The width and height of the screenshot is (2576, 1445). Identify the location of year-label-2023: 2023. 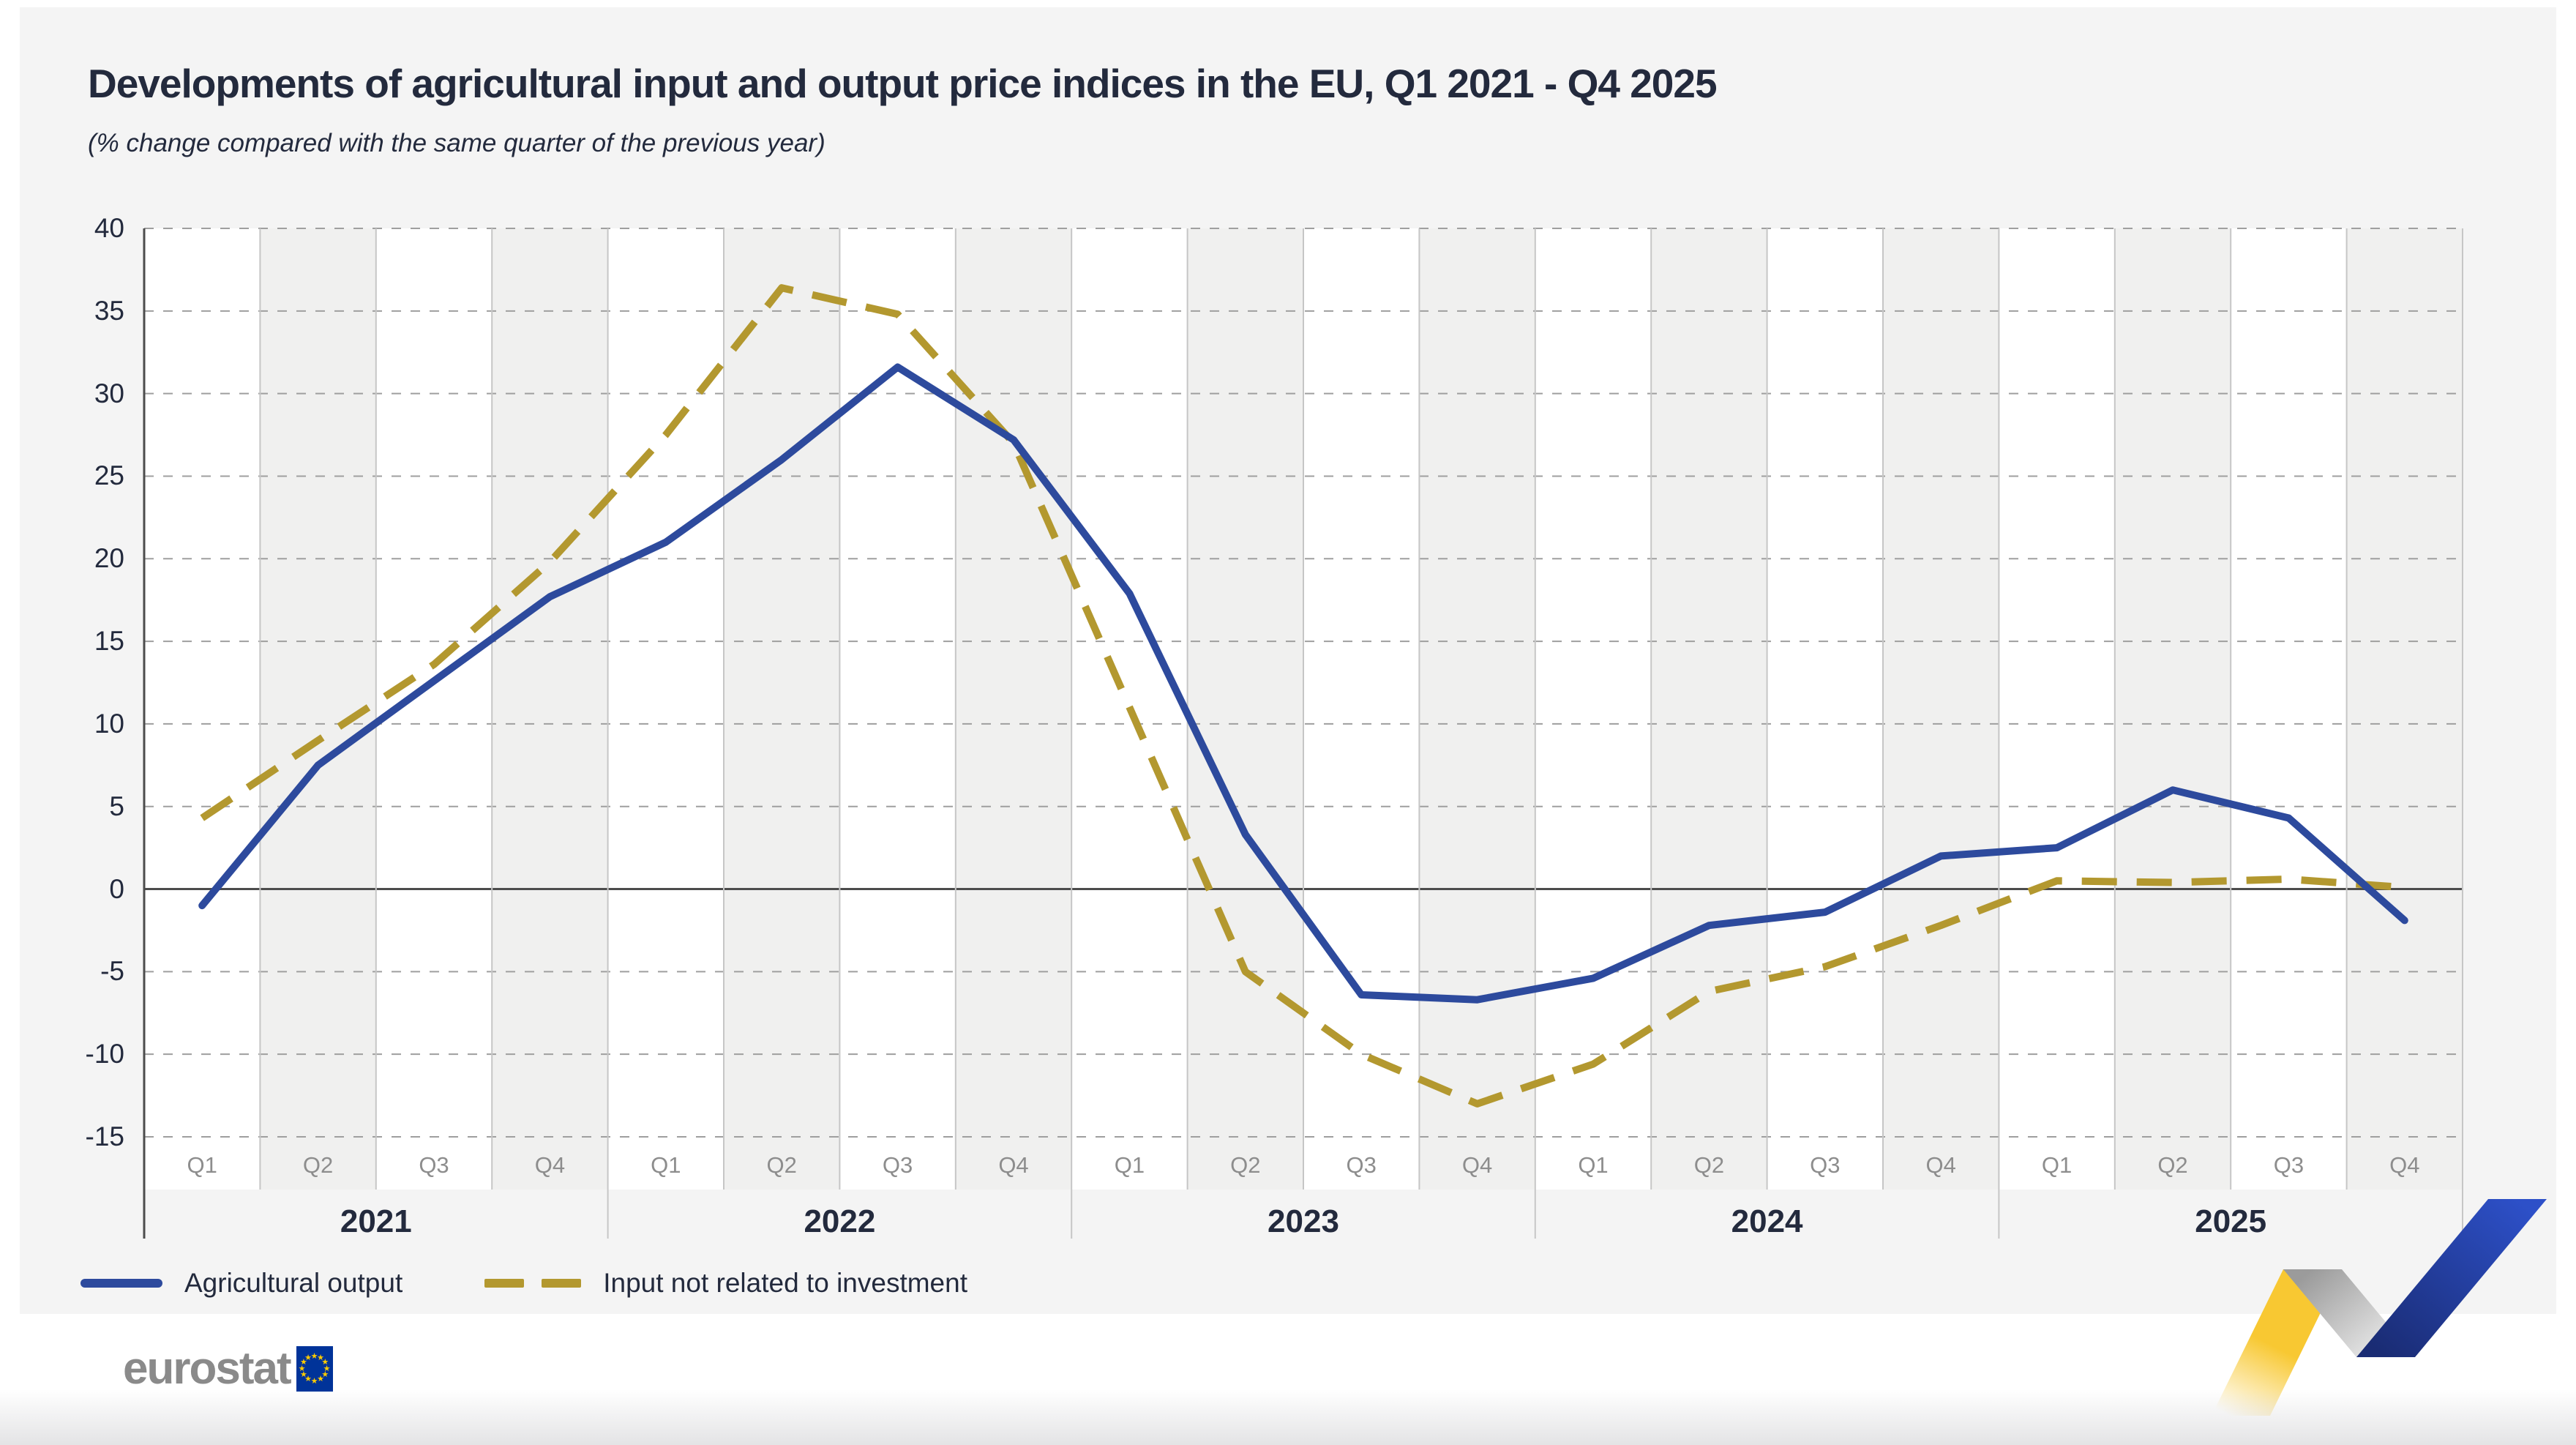
(1303, 1221).